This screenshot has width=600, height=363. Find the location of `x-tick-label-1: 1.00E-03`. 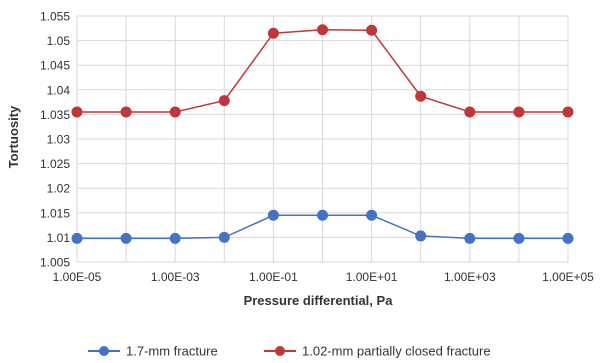

x-tick-label-1: 1.00E-03 is located at coordinates (175, 277).